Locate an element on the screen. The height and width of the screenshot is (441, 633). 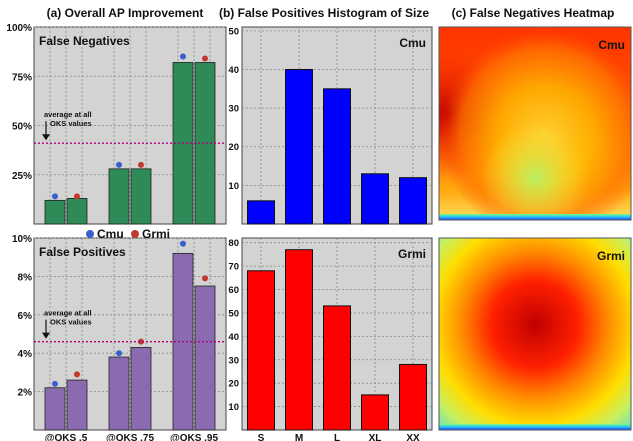
histogram-cmu-ytick-40: 40 is located at coordinates (233, 70).